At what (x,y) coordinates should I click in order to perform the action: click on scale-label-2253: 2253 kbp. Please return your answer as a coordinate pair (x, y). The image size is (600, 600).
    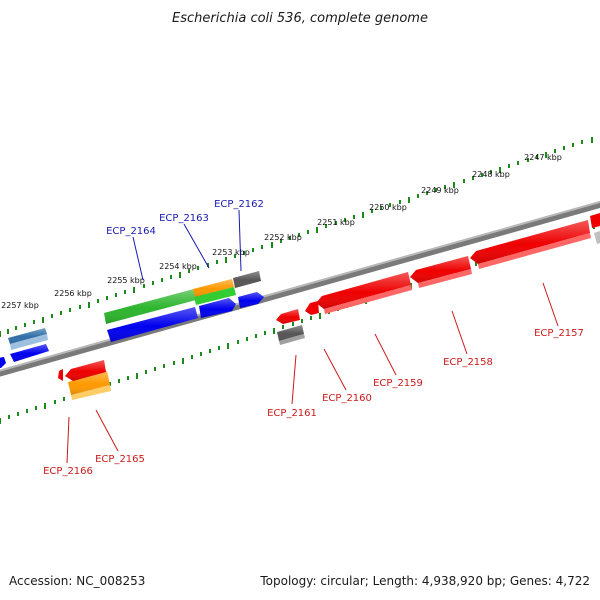
    Looking at the image, I should click on (231, 252).